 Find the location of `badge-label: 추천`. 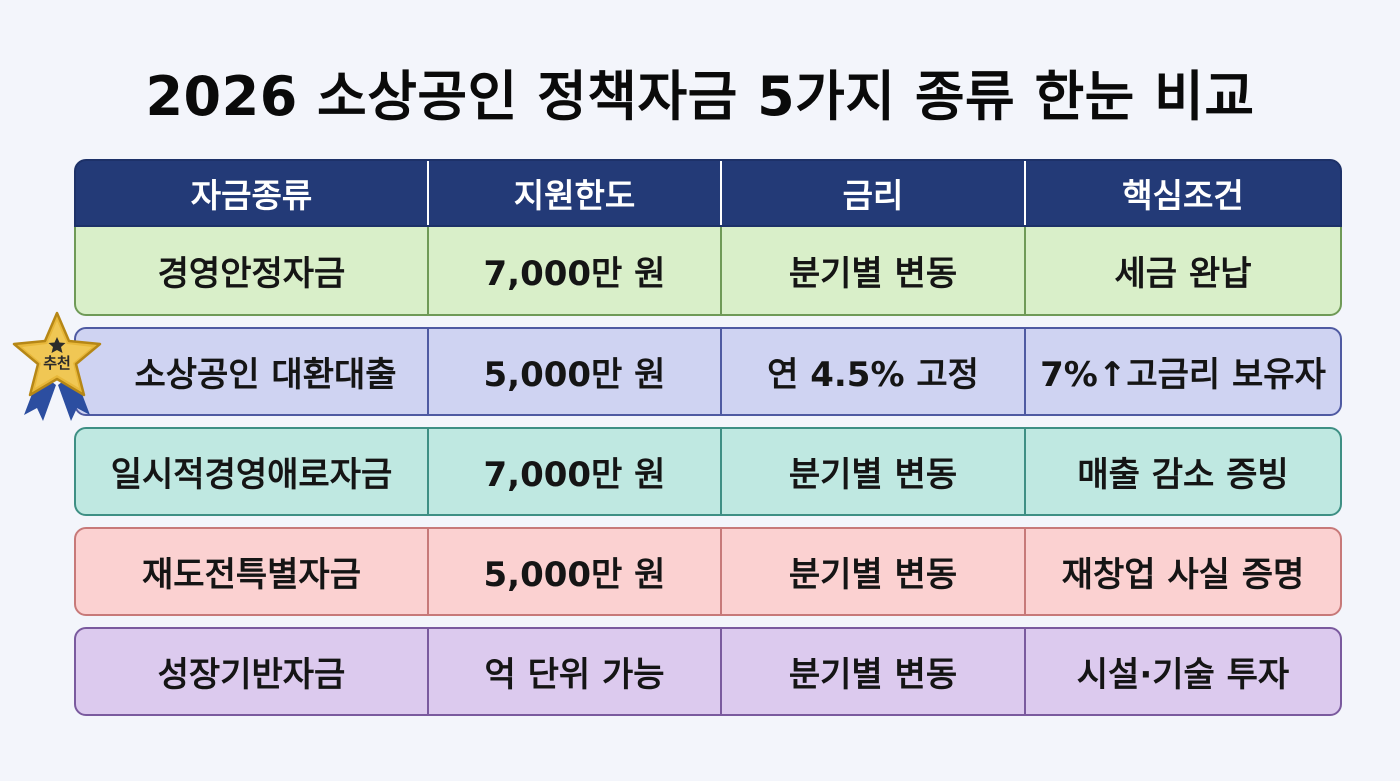

badge-label: 추천 is located at coordinates (57, 363).